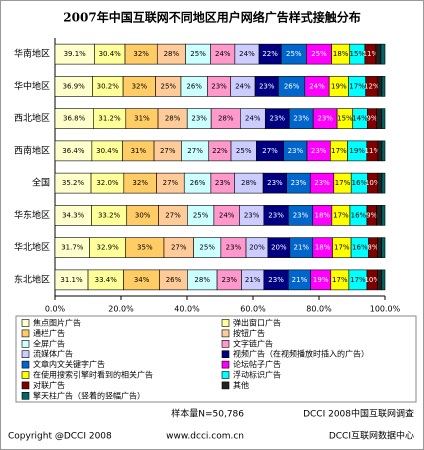  Describe the element at coordinates (372, 280) in the screenshot. I see `data-label: 10%` at that location.